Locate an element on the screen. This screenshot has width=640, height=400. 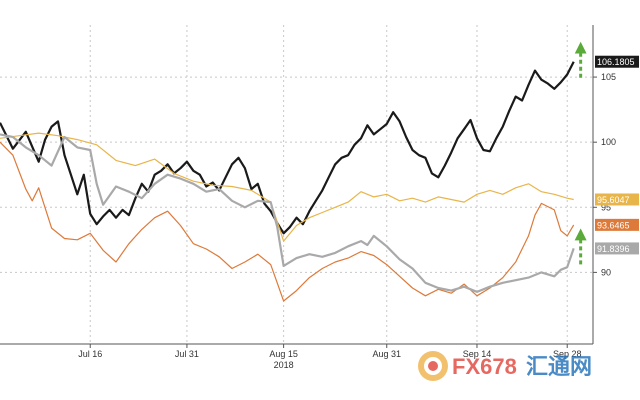
last-value-label-0: 106.1805 is located at coordinates (616, 62).